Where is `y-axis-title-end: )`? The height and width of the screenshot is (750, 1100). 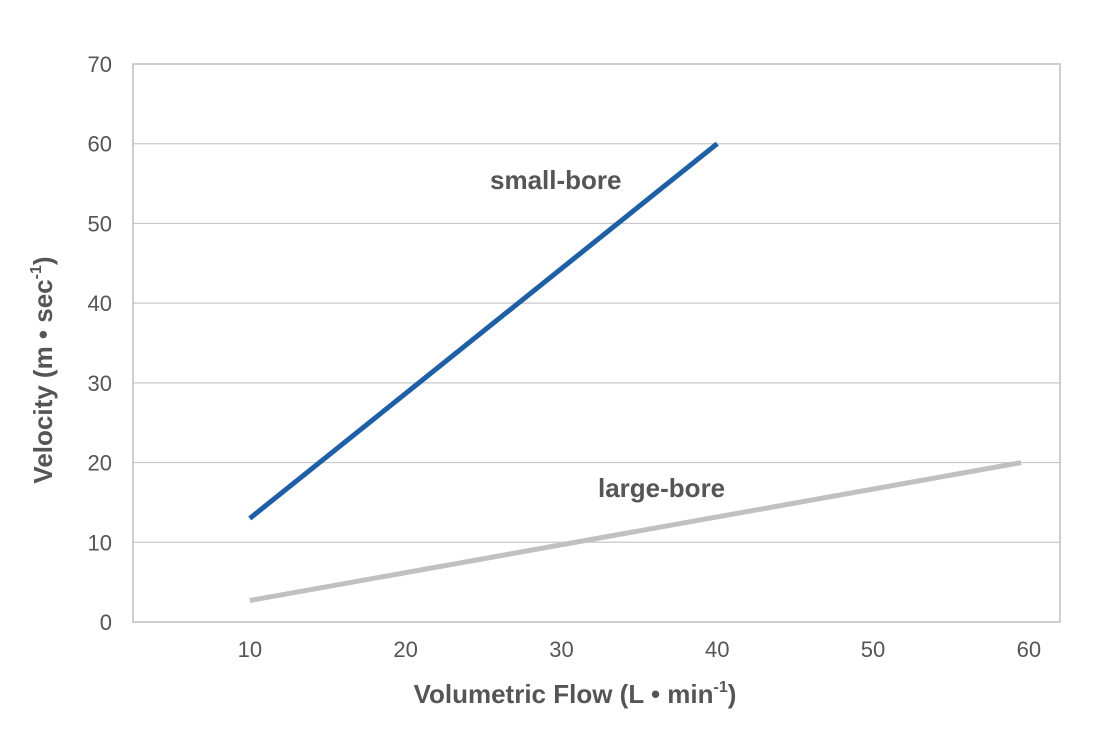 y-axis-title-end: ) is located at coordinates (43, 260).